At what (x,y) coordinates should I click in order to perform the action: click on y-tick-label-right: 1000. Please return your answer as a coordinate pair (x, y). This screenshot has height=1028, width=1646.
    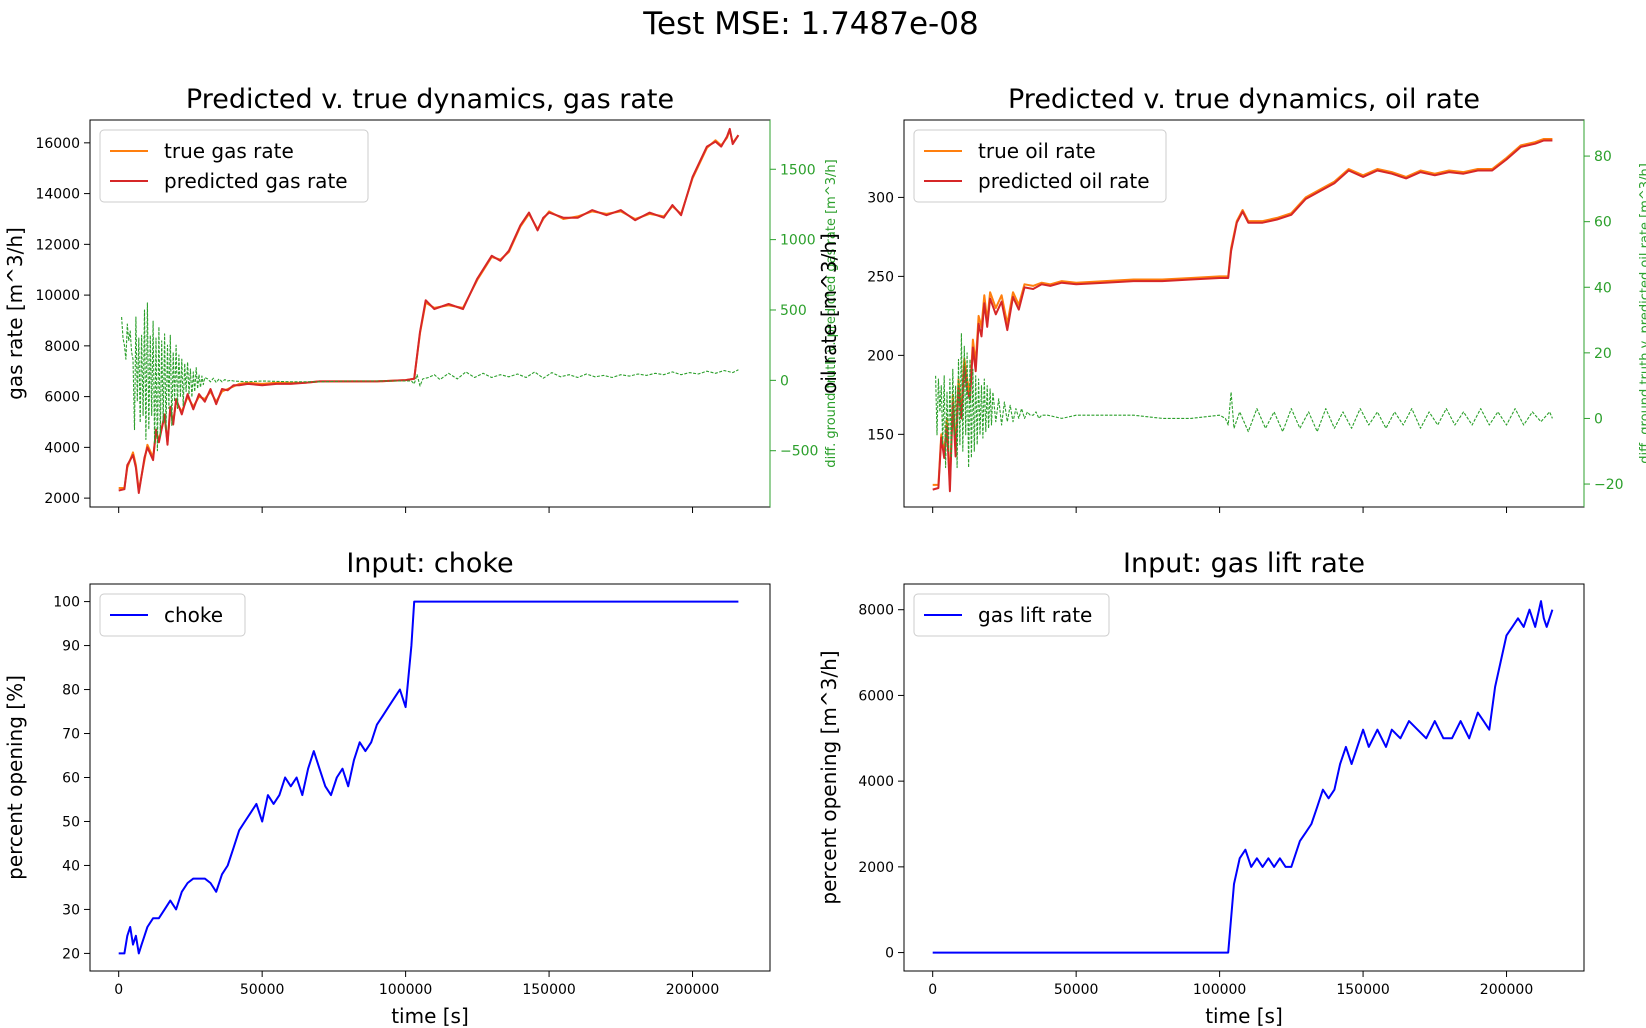
    Looking at the image, I should click on (798, 241).